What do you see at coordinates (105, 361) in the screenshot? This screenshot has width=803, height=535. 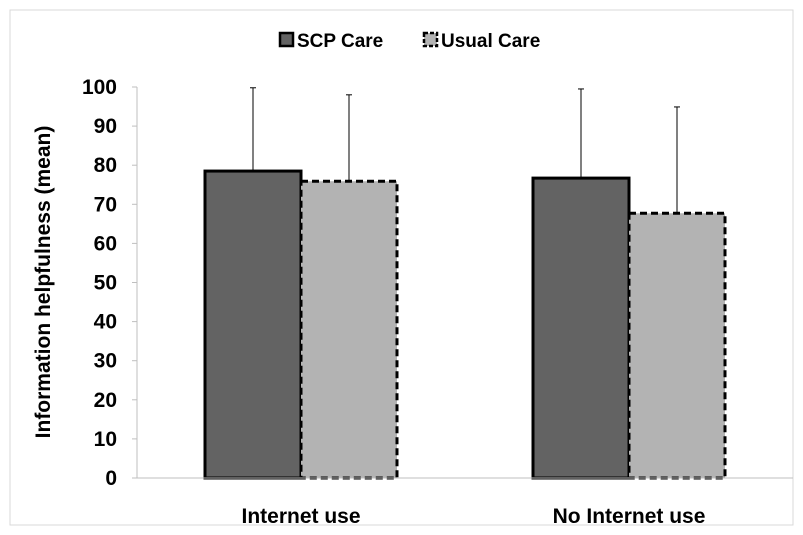 I see `y-tick-label: 30` at bounding box center [105, 361].